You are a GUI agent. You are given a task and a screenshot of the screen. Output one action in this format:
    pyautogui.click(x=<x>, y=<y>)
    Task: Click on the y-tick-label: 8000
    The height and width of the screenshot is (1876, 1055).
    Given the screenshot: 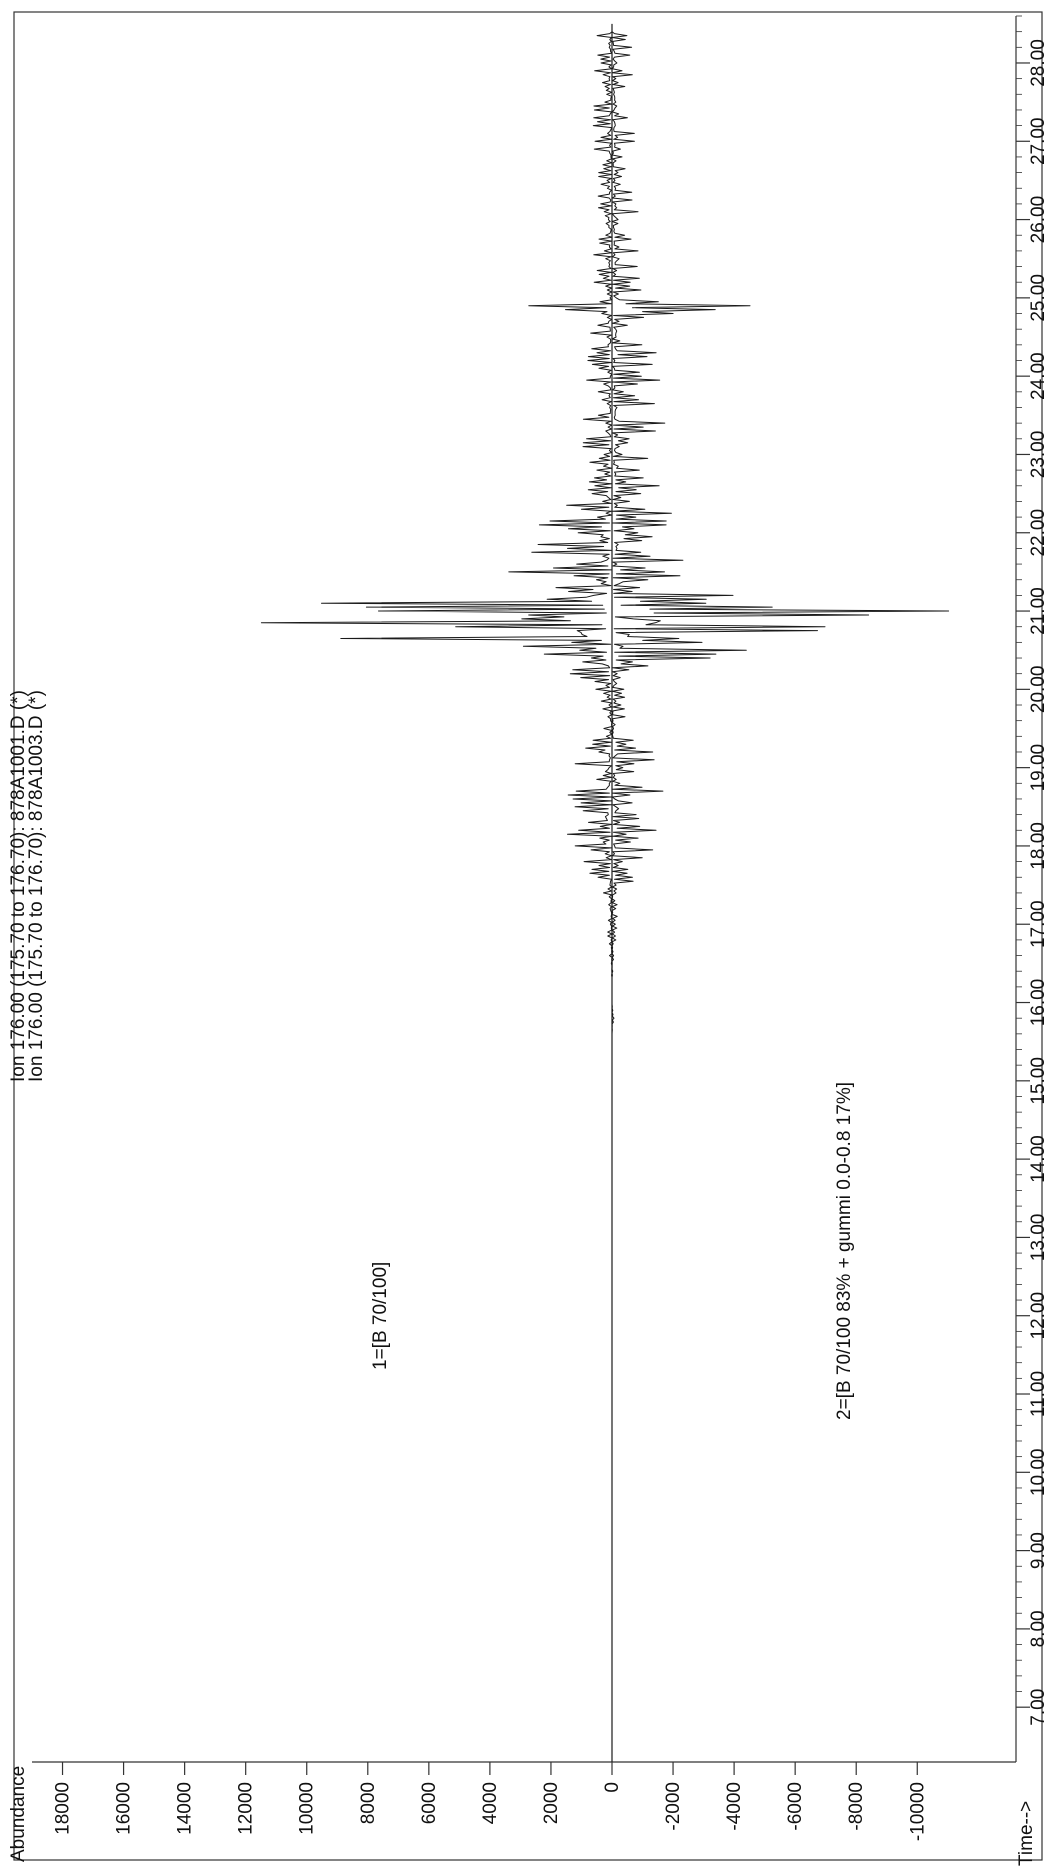 What is the action you would take?
    pyautogui.click(x=368, y=1803)
    